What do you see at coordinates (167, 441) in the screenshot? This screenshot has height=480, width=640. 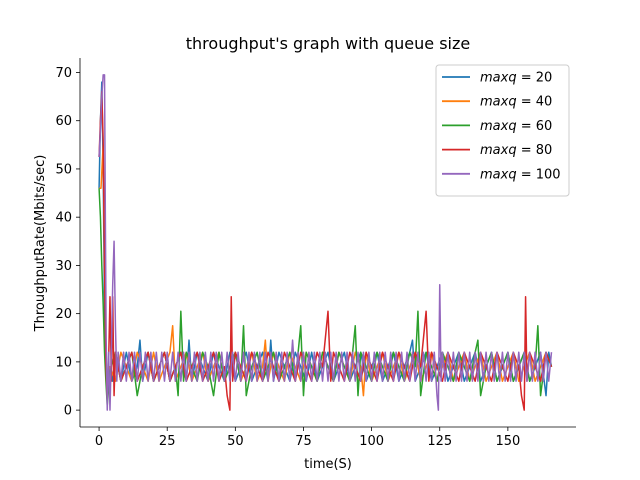 I see `x-tick-label: 25` at bounding box center [167, 441].